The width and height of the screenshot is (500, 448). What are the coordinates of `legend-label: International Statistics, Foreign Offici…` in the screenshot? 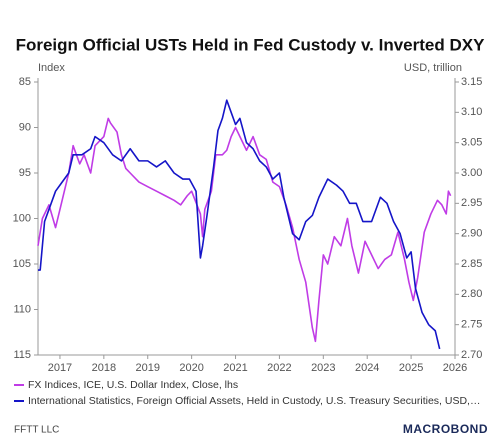 It's located at (254, 401).